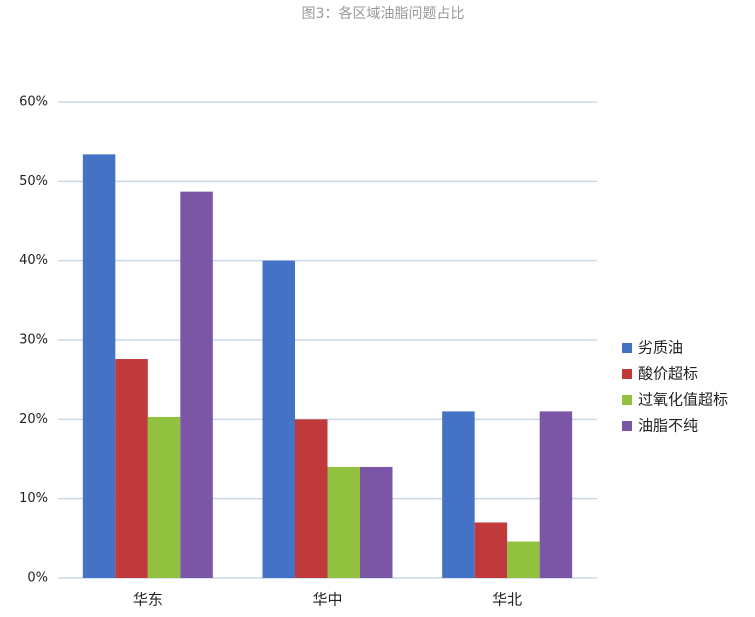 The width and height of the screenshot is (755, 617). What do you see at coordinates (33, 419) in the screenshot?
I see `y-tick-label: 20%` at bounding box center [33, 419].